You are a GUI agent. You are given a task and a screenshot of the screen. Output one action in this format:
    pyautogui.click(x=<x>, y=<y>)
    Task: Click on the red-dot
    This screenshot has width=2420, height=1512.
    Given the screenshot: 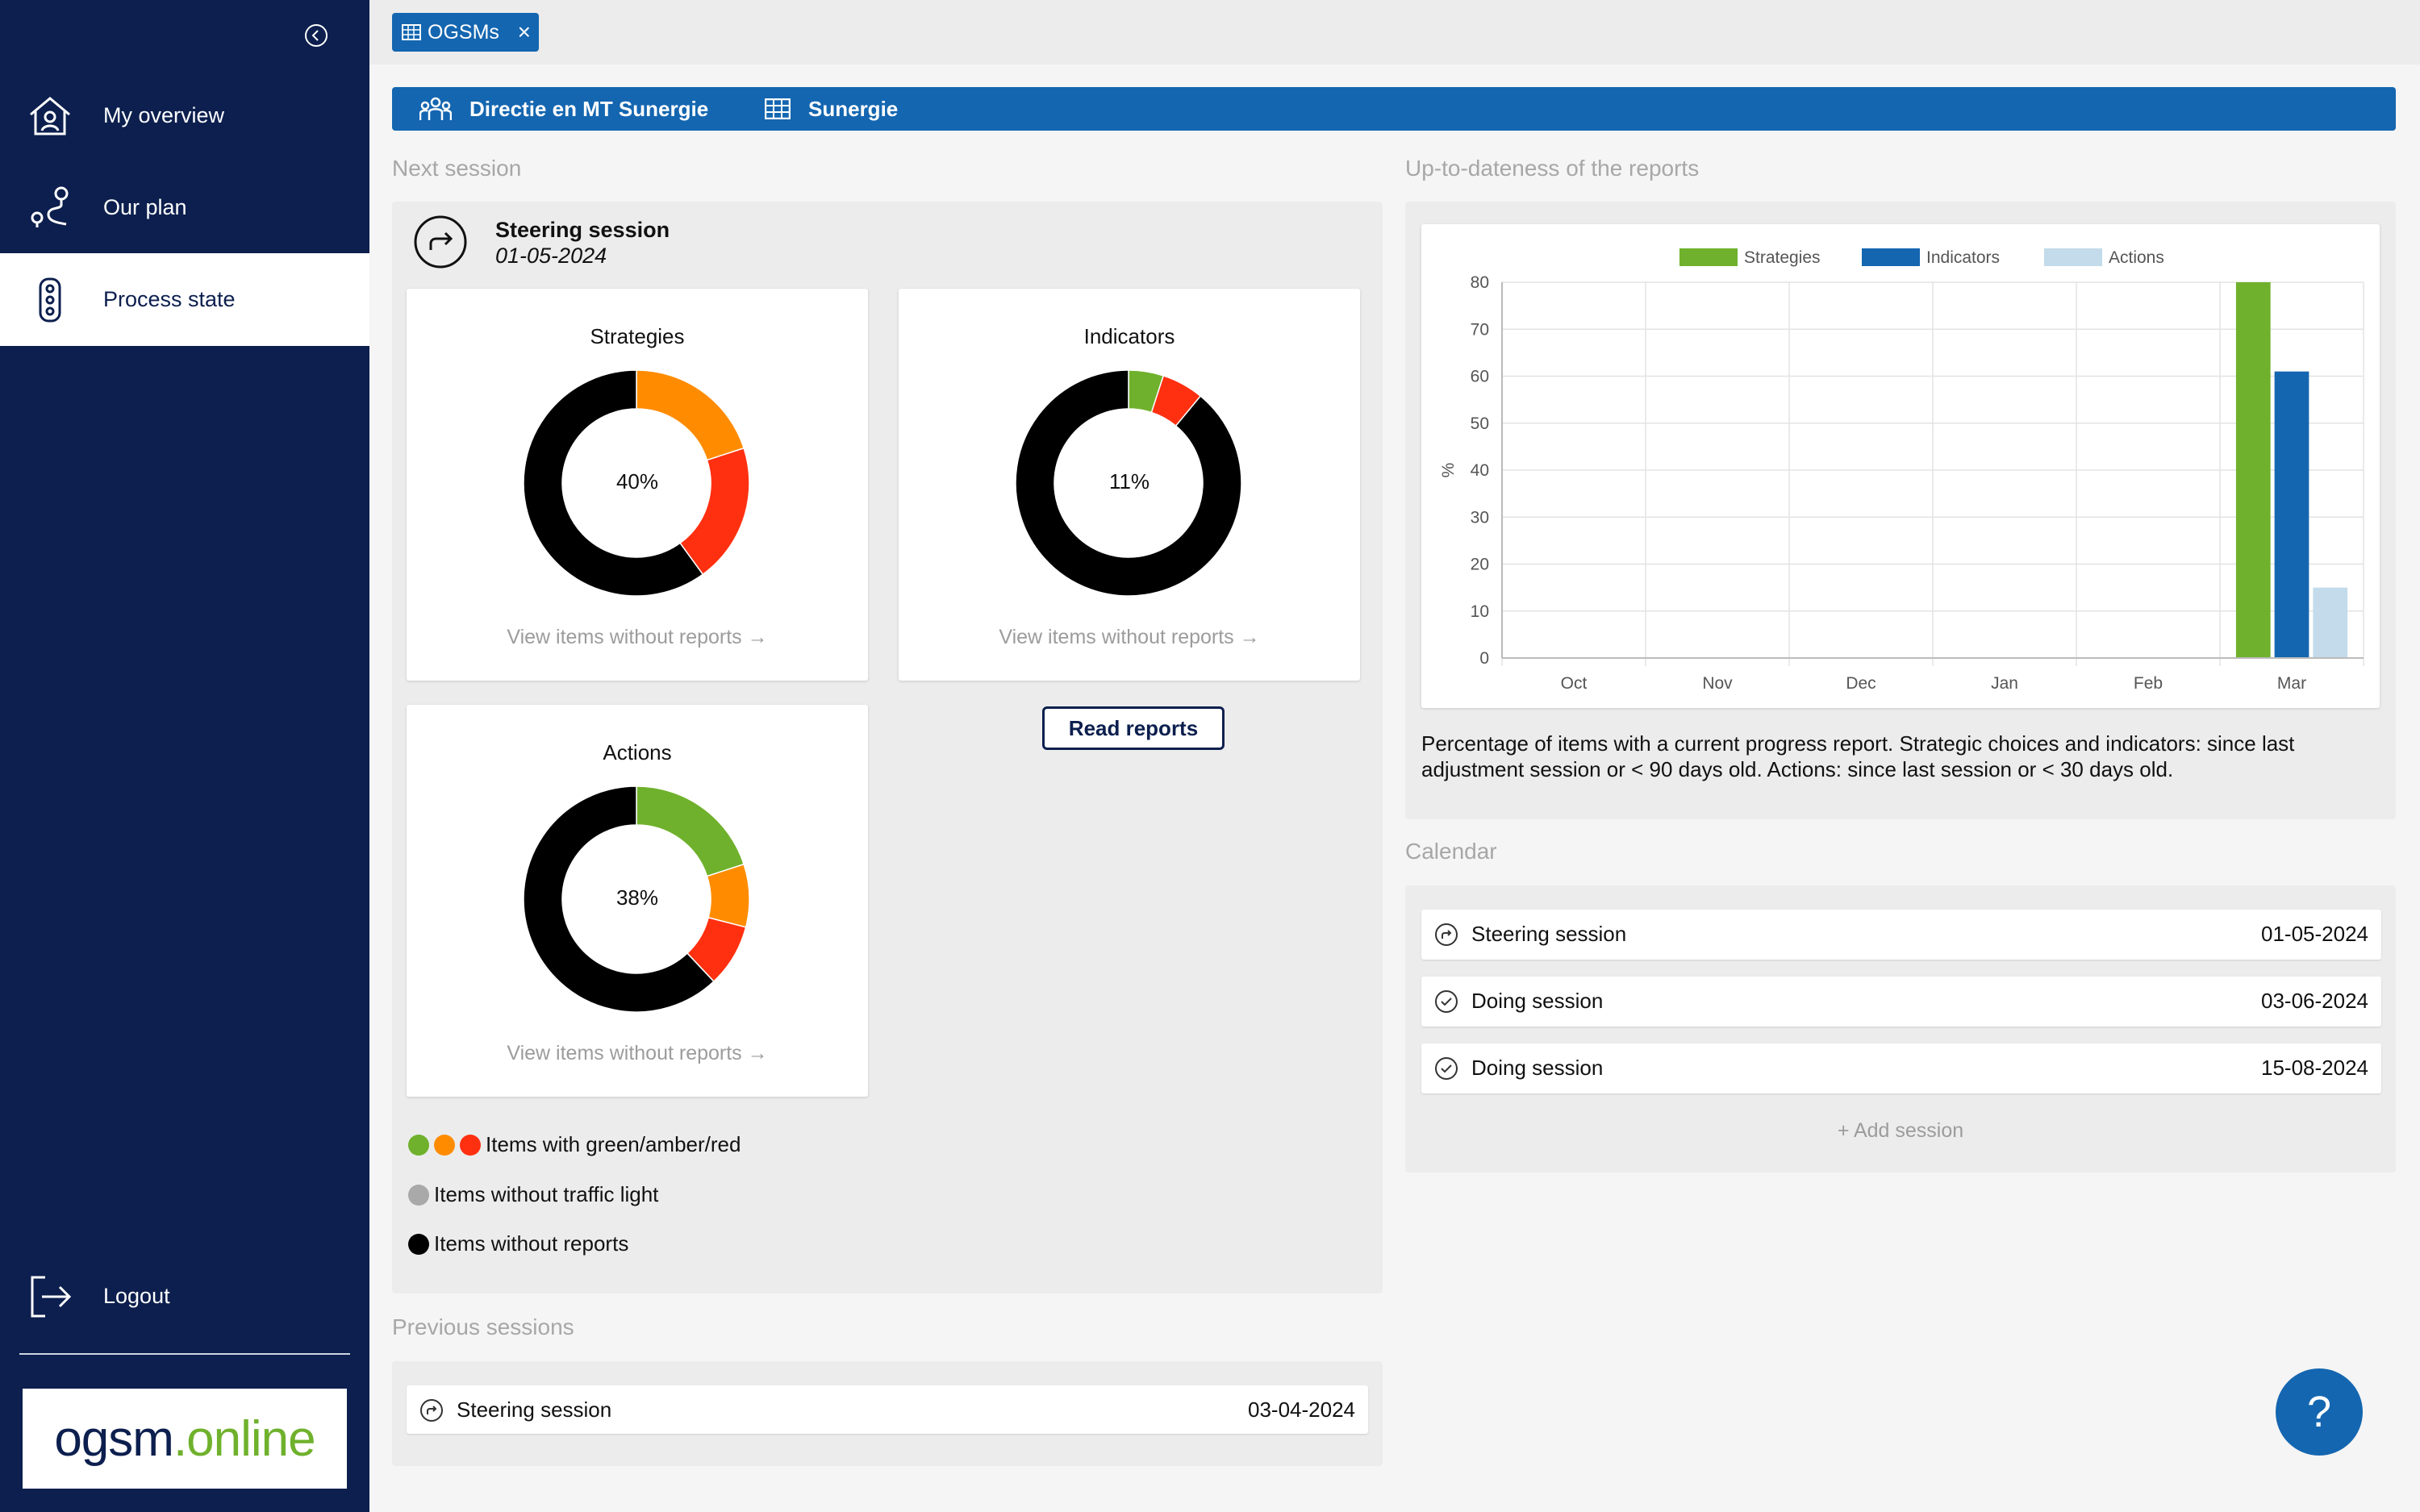 What is the action you would take?
    pyautogui.click(x=470, y=1145)
    